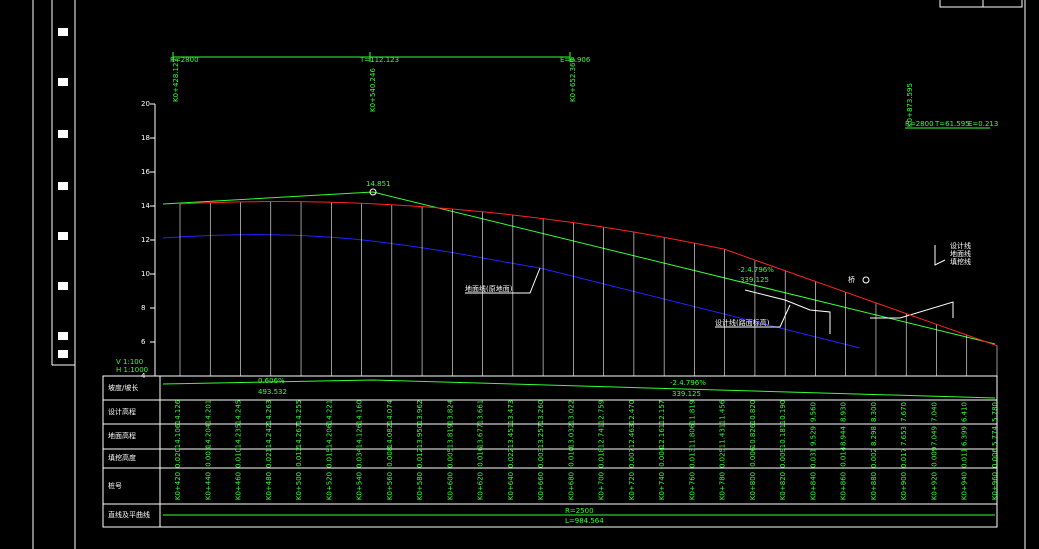  I want to click on ground-elevation: 12.161, so click(662, 436).